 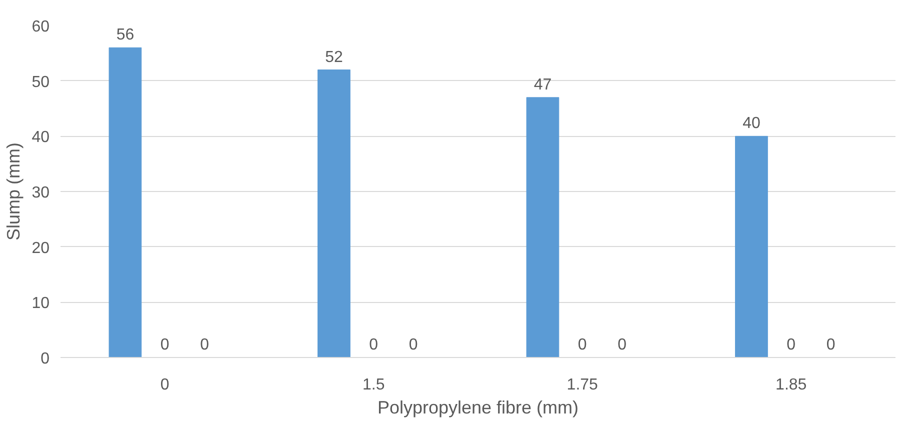 I want to click on y-tick-label: 10, so click(x=41, y=303).